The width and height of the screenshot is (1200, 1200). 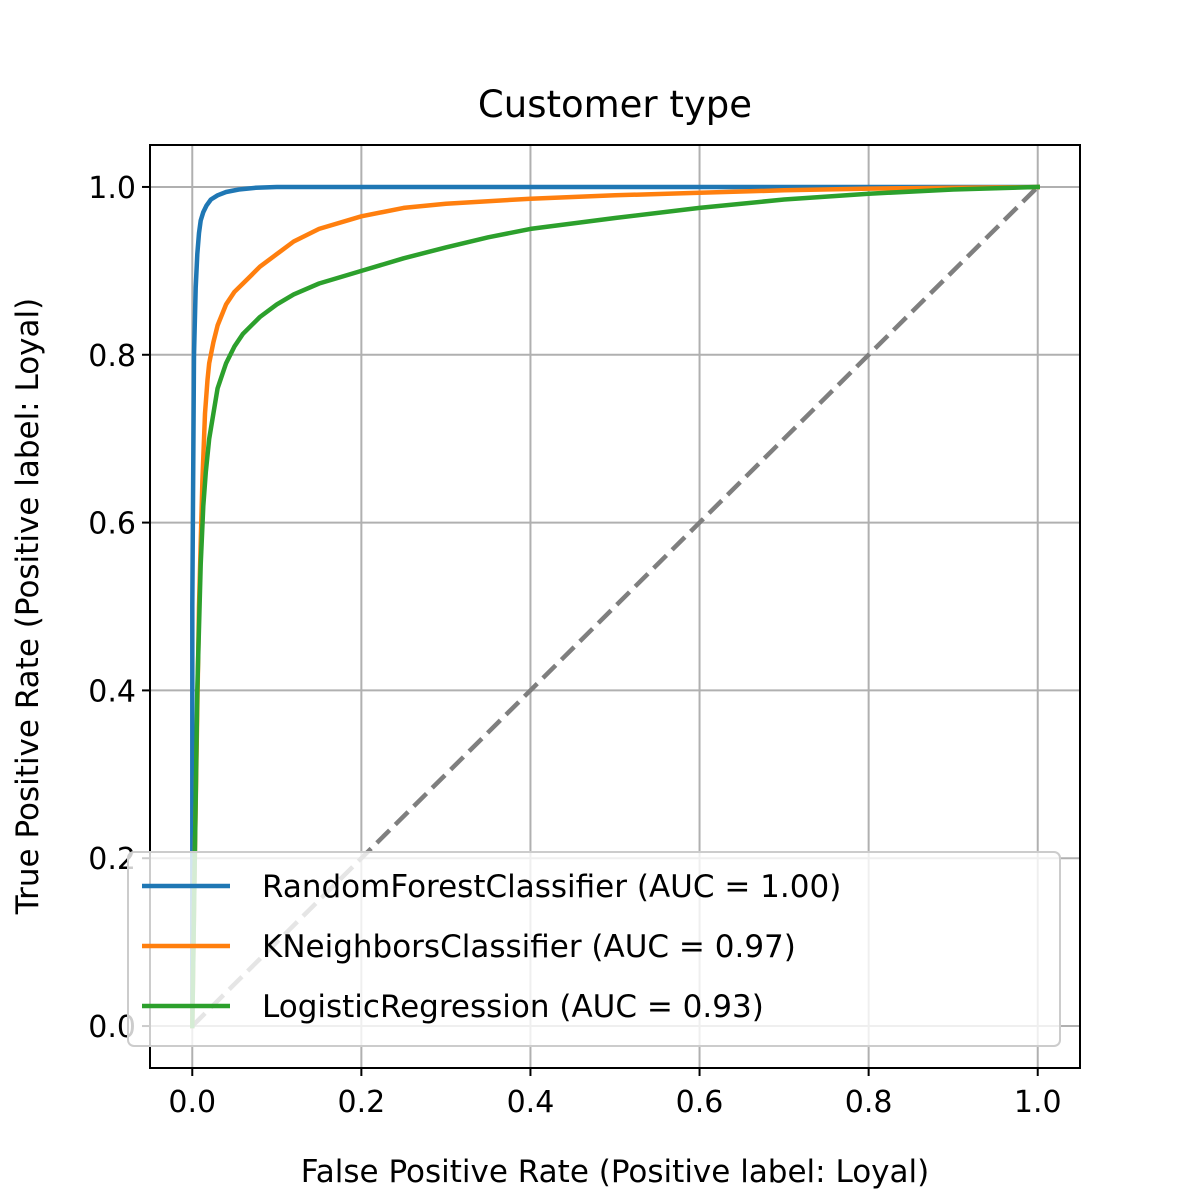 What do you see at coordinates (1038, 1102) in the screenshot?
I see `x-tick-label: 1.0` at bounding box center [1038, 1102].